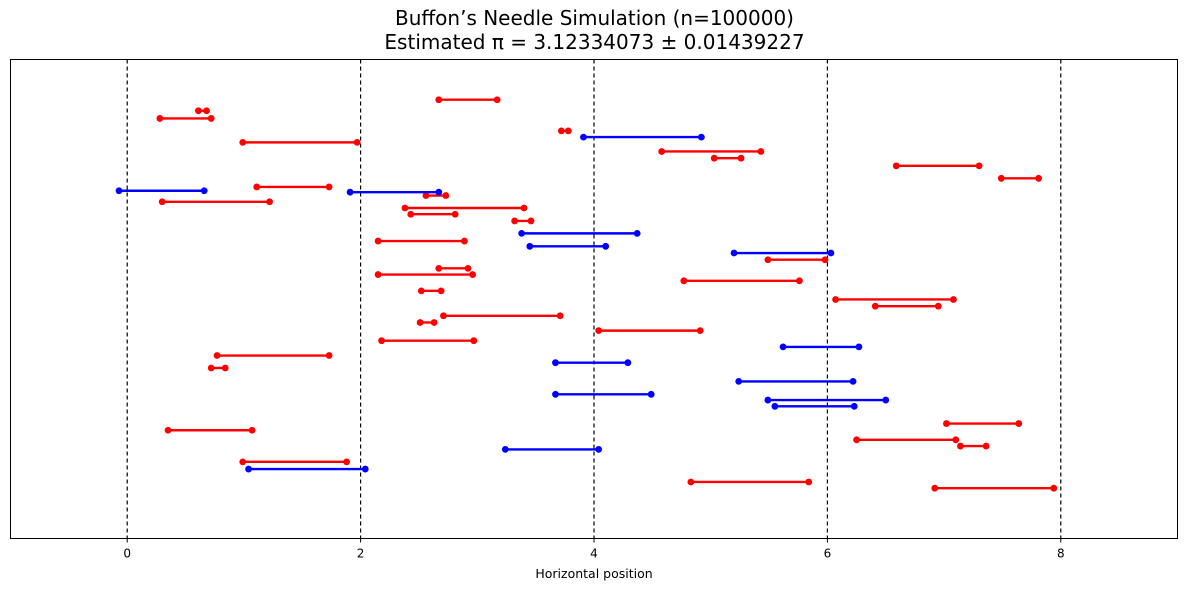 The image size is (1189, 590). Describe the element at coordinates (594, 18) in the screenshot. I see `chart-title-line1: Buffon’s Needle Simulation (n=100000)` at that location.